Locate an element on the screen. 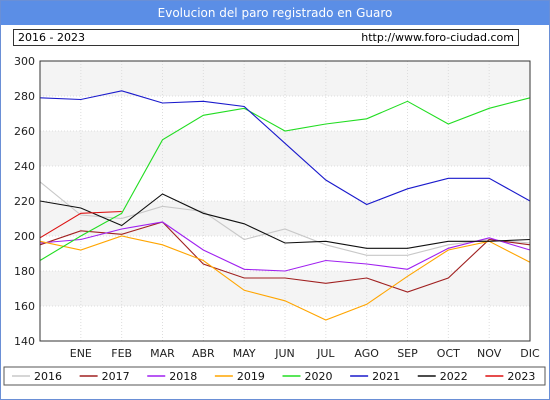 This screenshot has height=400, width=550. y-tick-label: 200 is located at coordinates (24, 236).